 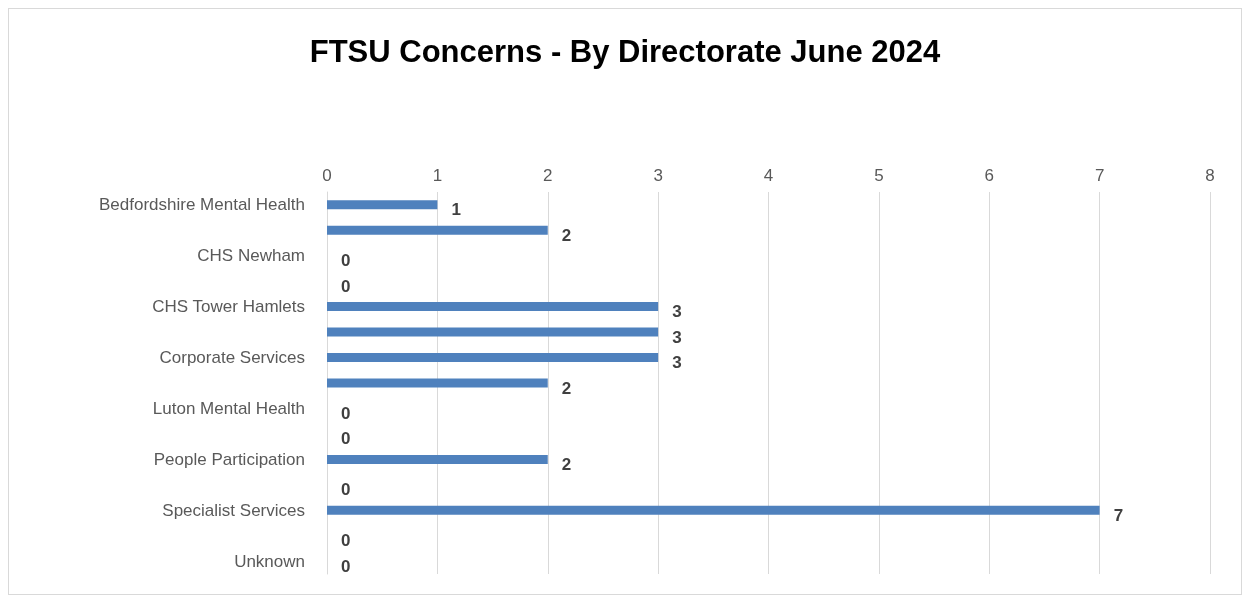 What do you see at coordinates (201, 205) in the screenshot?
I see `y-tick-label: Bedfordshire Mental Health` at bounding box center [201, 205].